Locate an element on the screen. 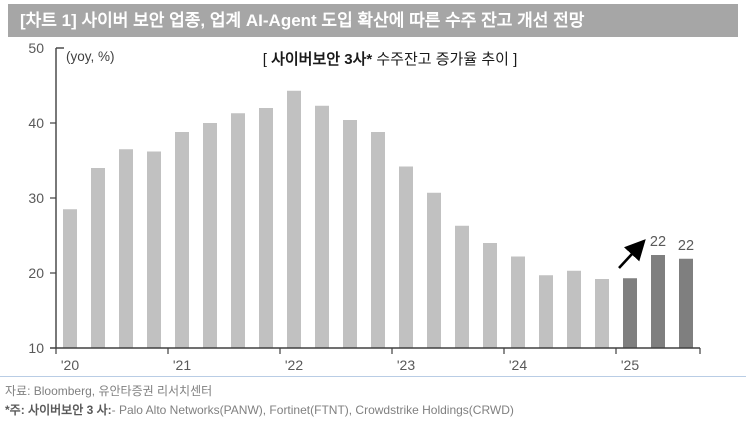 The height and width of the screenshot is (436, 746). bar-'23Q2 is located at coordinates (434, 270).